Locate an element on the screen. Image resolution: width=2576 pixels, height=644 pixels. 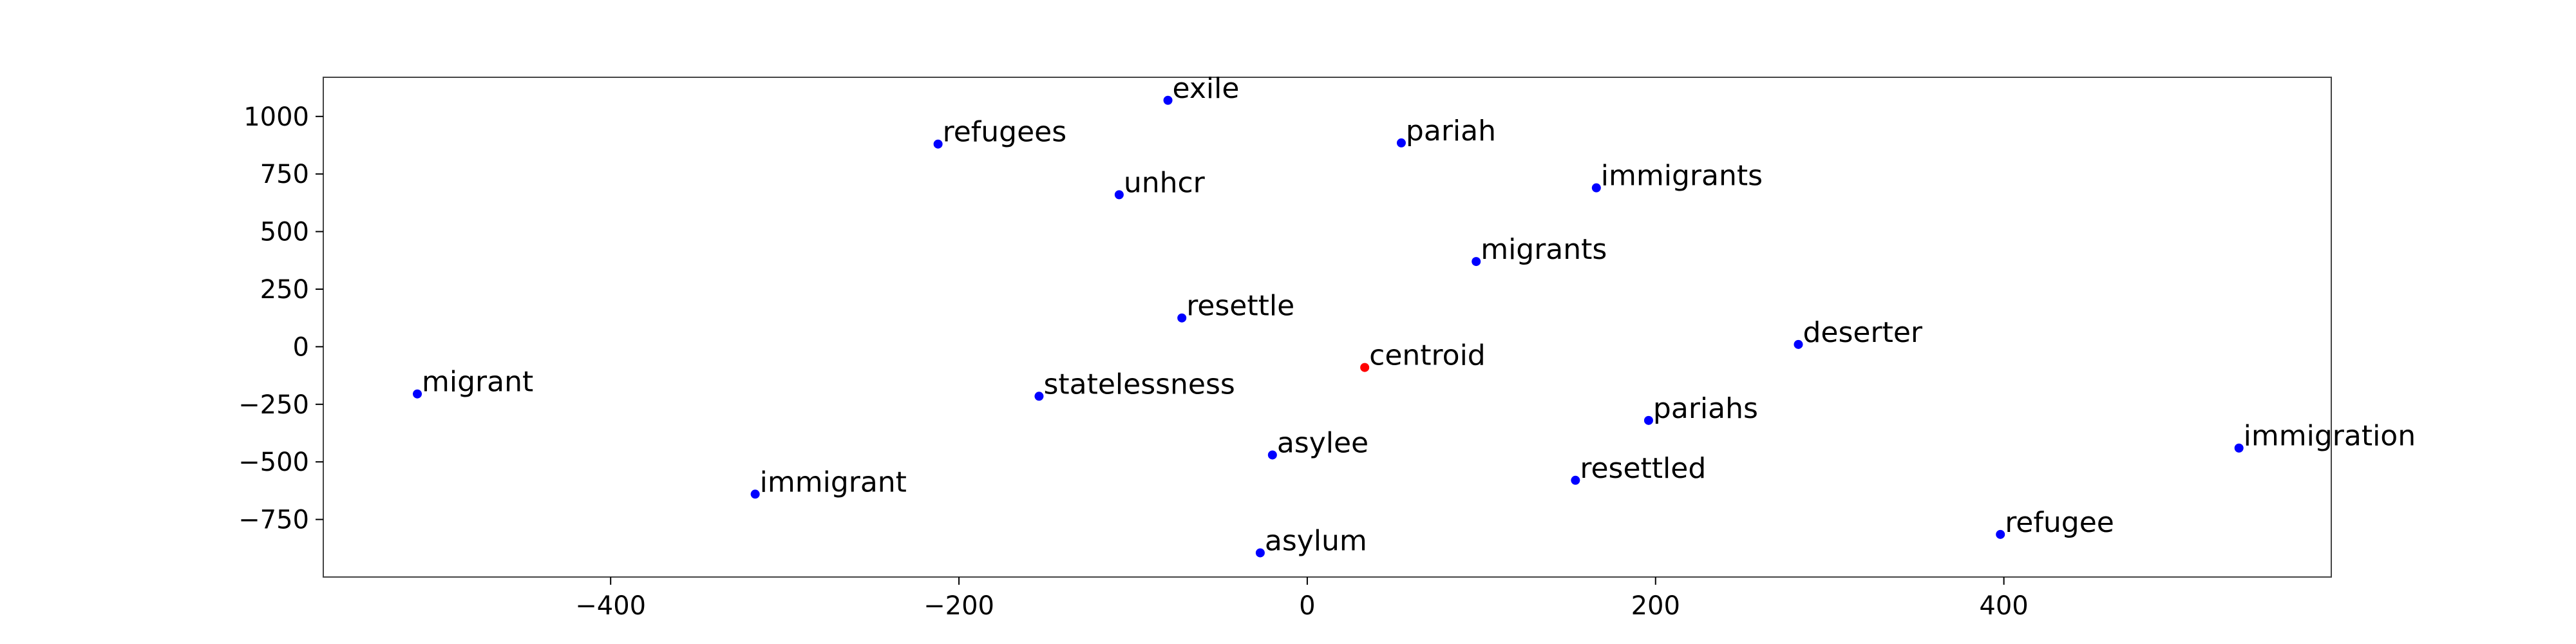
point-label-exile: exile is located at coordinates (1206, 88).